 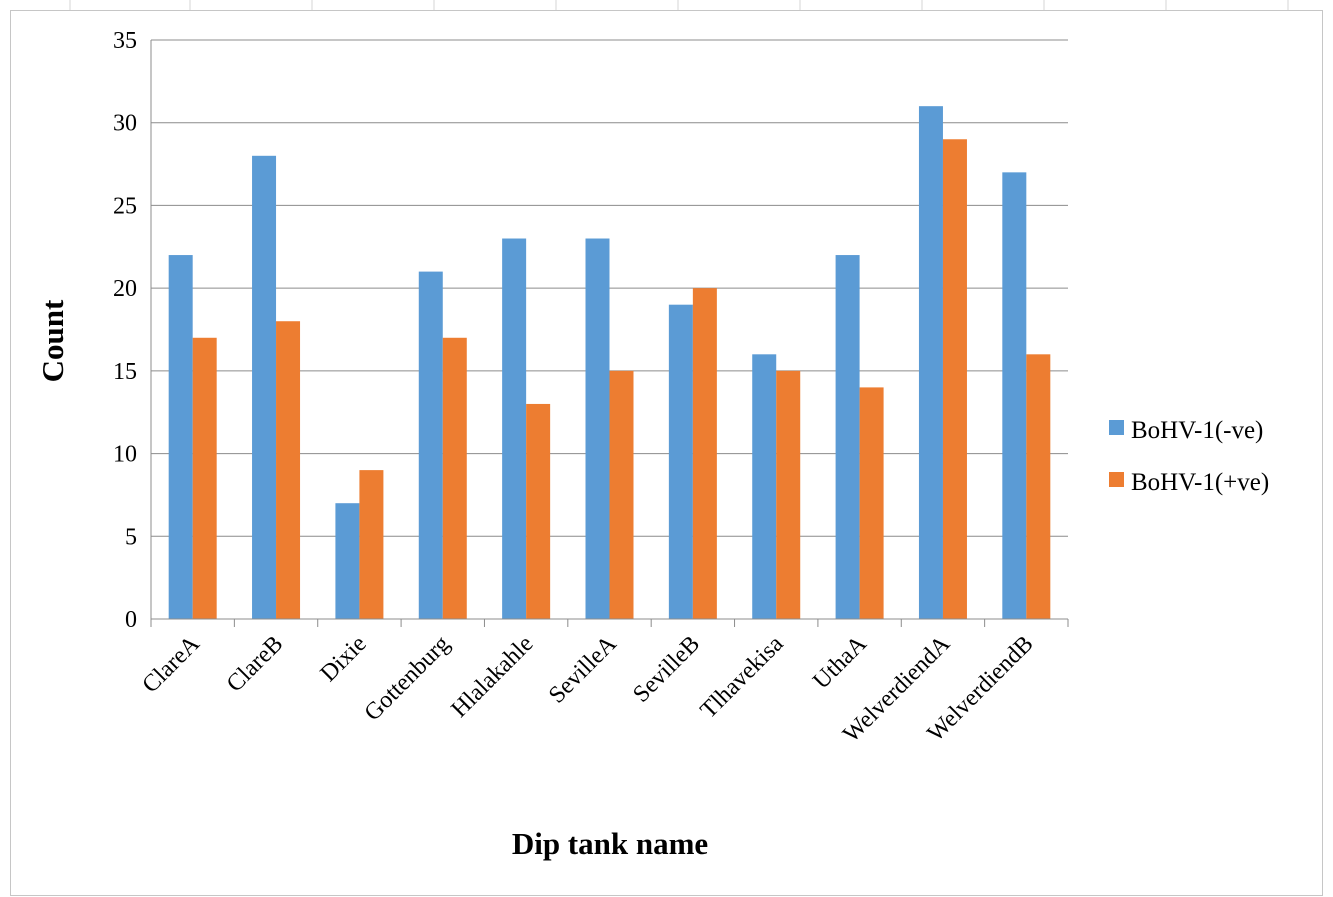 I want to click on y-tick-label: 0, so click(x=131, y=620).